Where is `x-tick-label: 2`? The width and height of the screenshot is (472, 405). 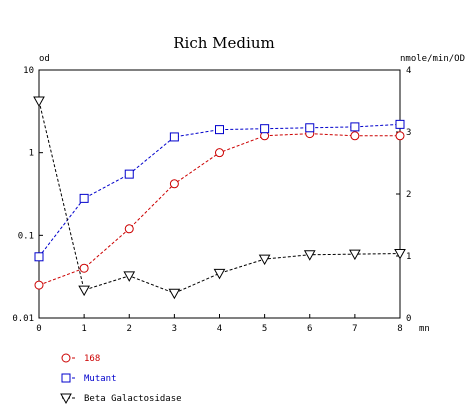
x-tick-label: 2 is located at coordinates (129, 329).